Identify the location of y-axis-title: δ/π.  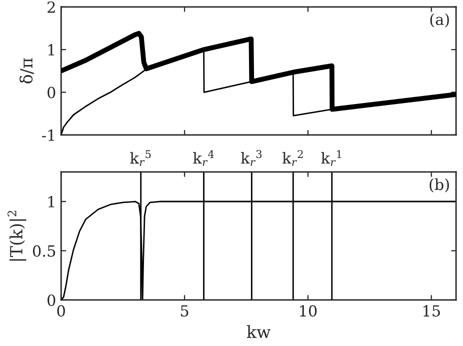
(27, 71).